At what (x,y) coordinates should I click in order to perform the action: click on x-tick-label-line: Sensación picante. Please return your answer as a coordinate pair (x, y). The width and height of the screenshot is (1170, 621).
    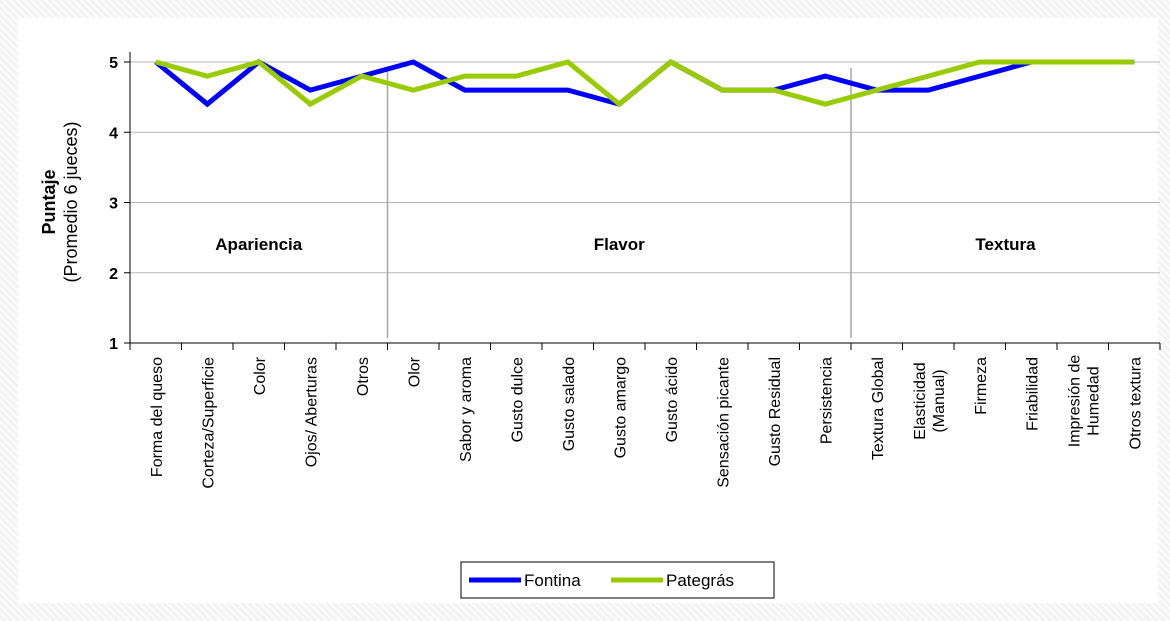
    Looking at the image, I should click on (723, 422).